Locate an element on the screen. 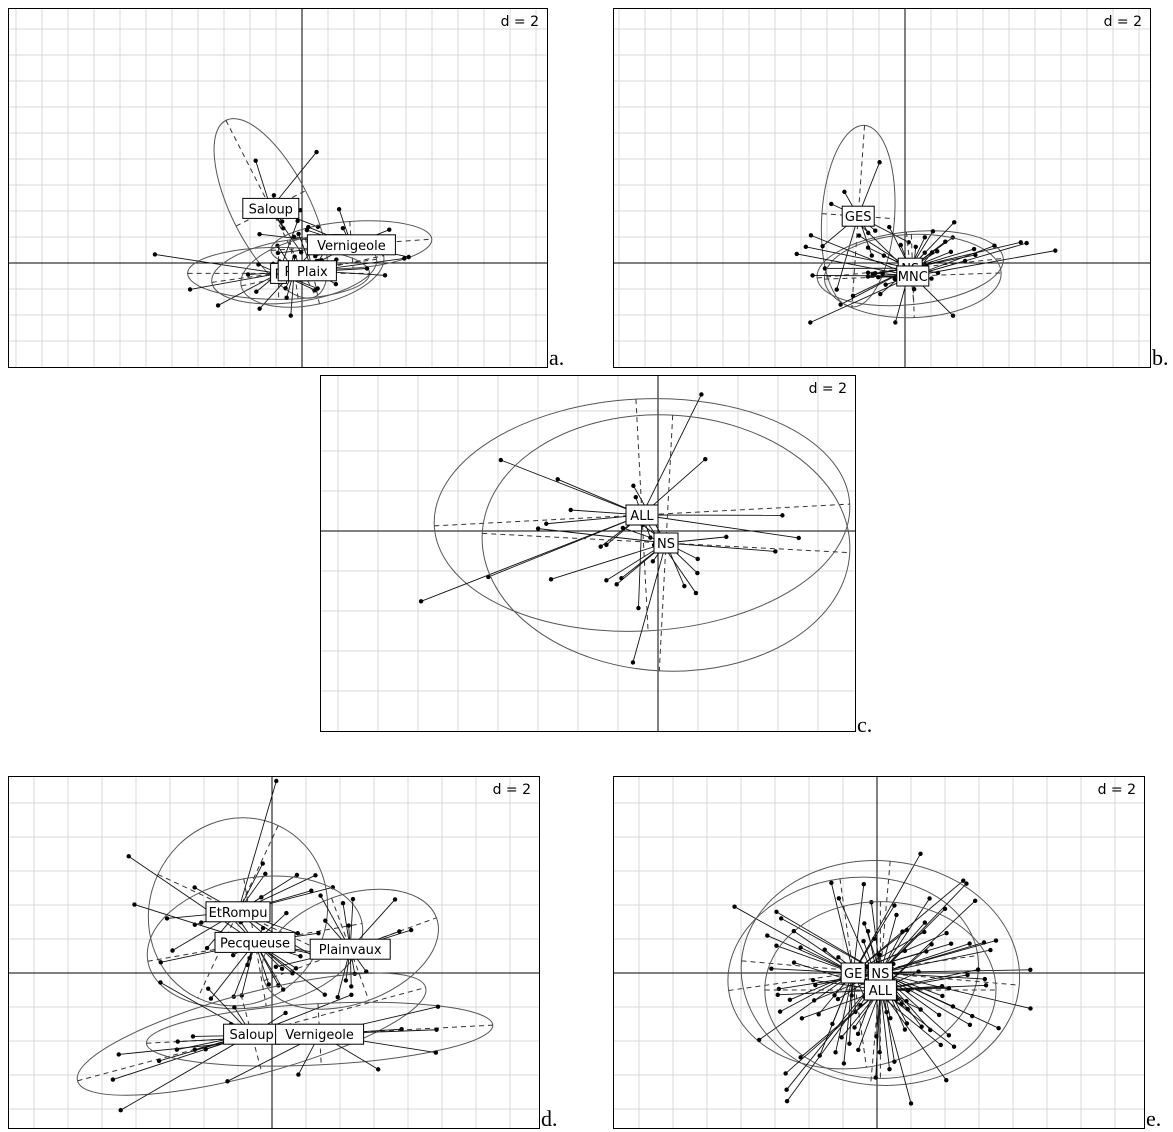  group-label-all: ALL is located at coordinates (880, 990).